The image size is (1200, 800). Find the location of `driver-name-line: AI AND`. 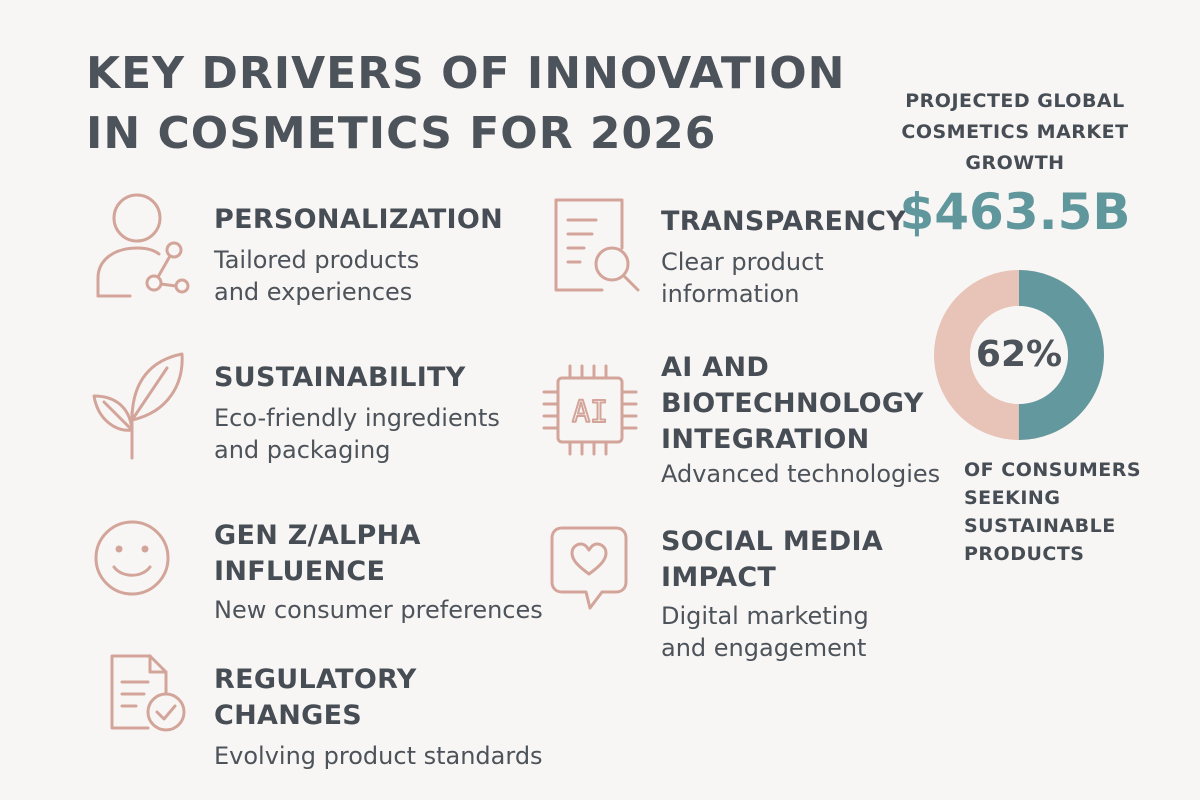

driver-name-line: AI AND is located at coordinates (715, 367).